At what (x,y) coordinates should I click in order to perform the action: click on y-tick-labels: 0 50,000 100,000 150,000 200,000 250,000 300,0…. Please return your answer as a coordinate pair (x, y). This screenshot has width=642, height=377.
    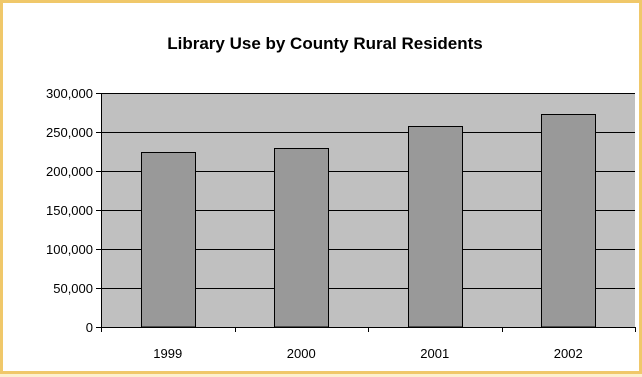
    Looking at the image, I should click on (69, 210).